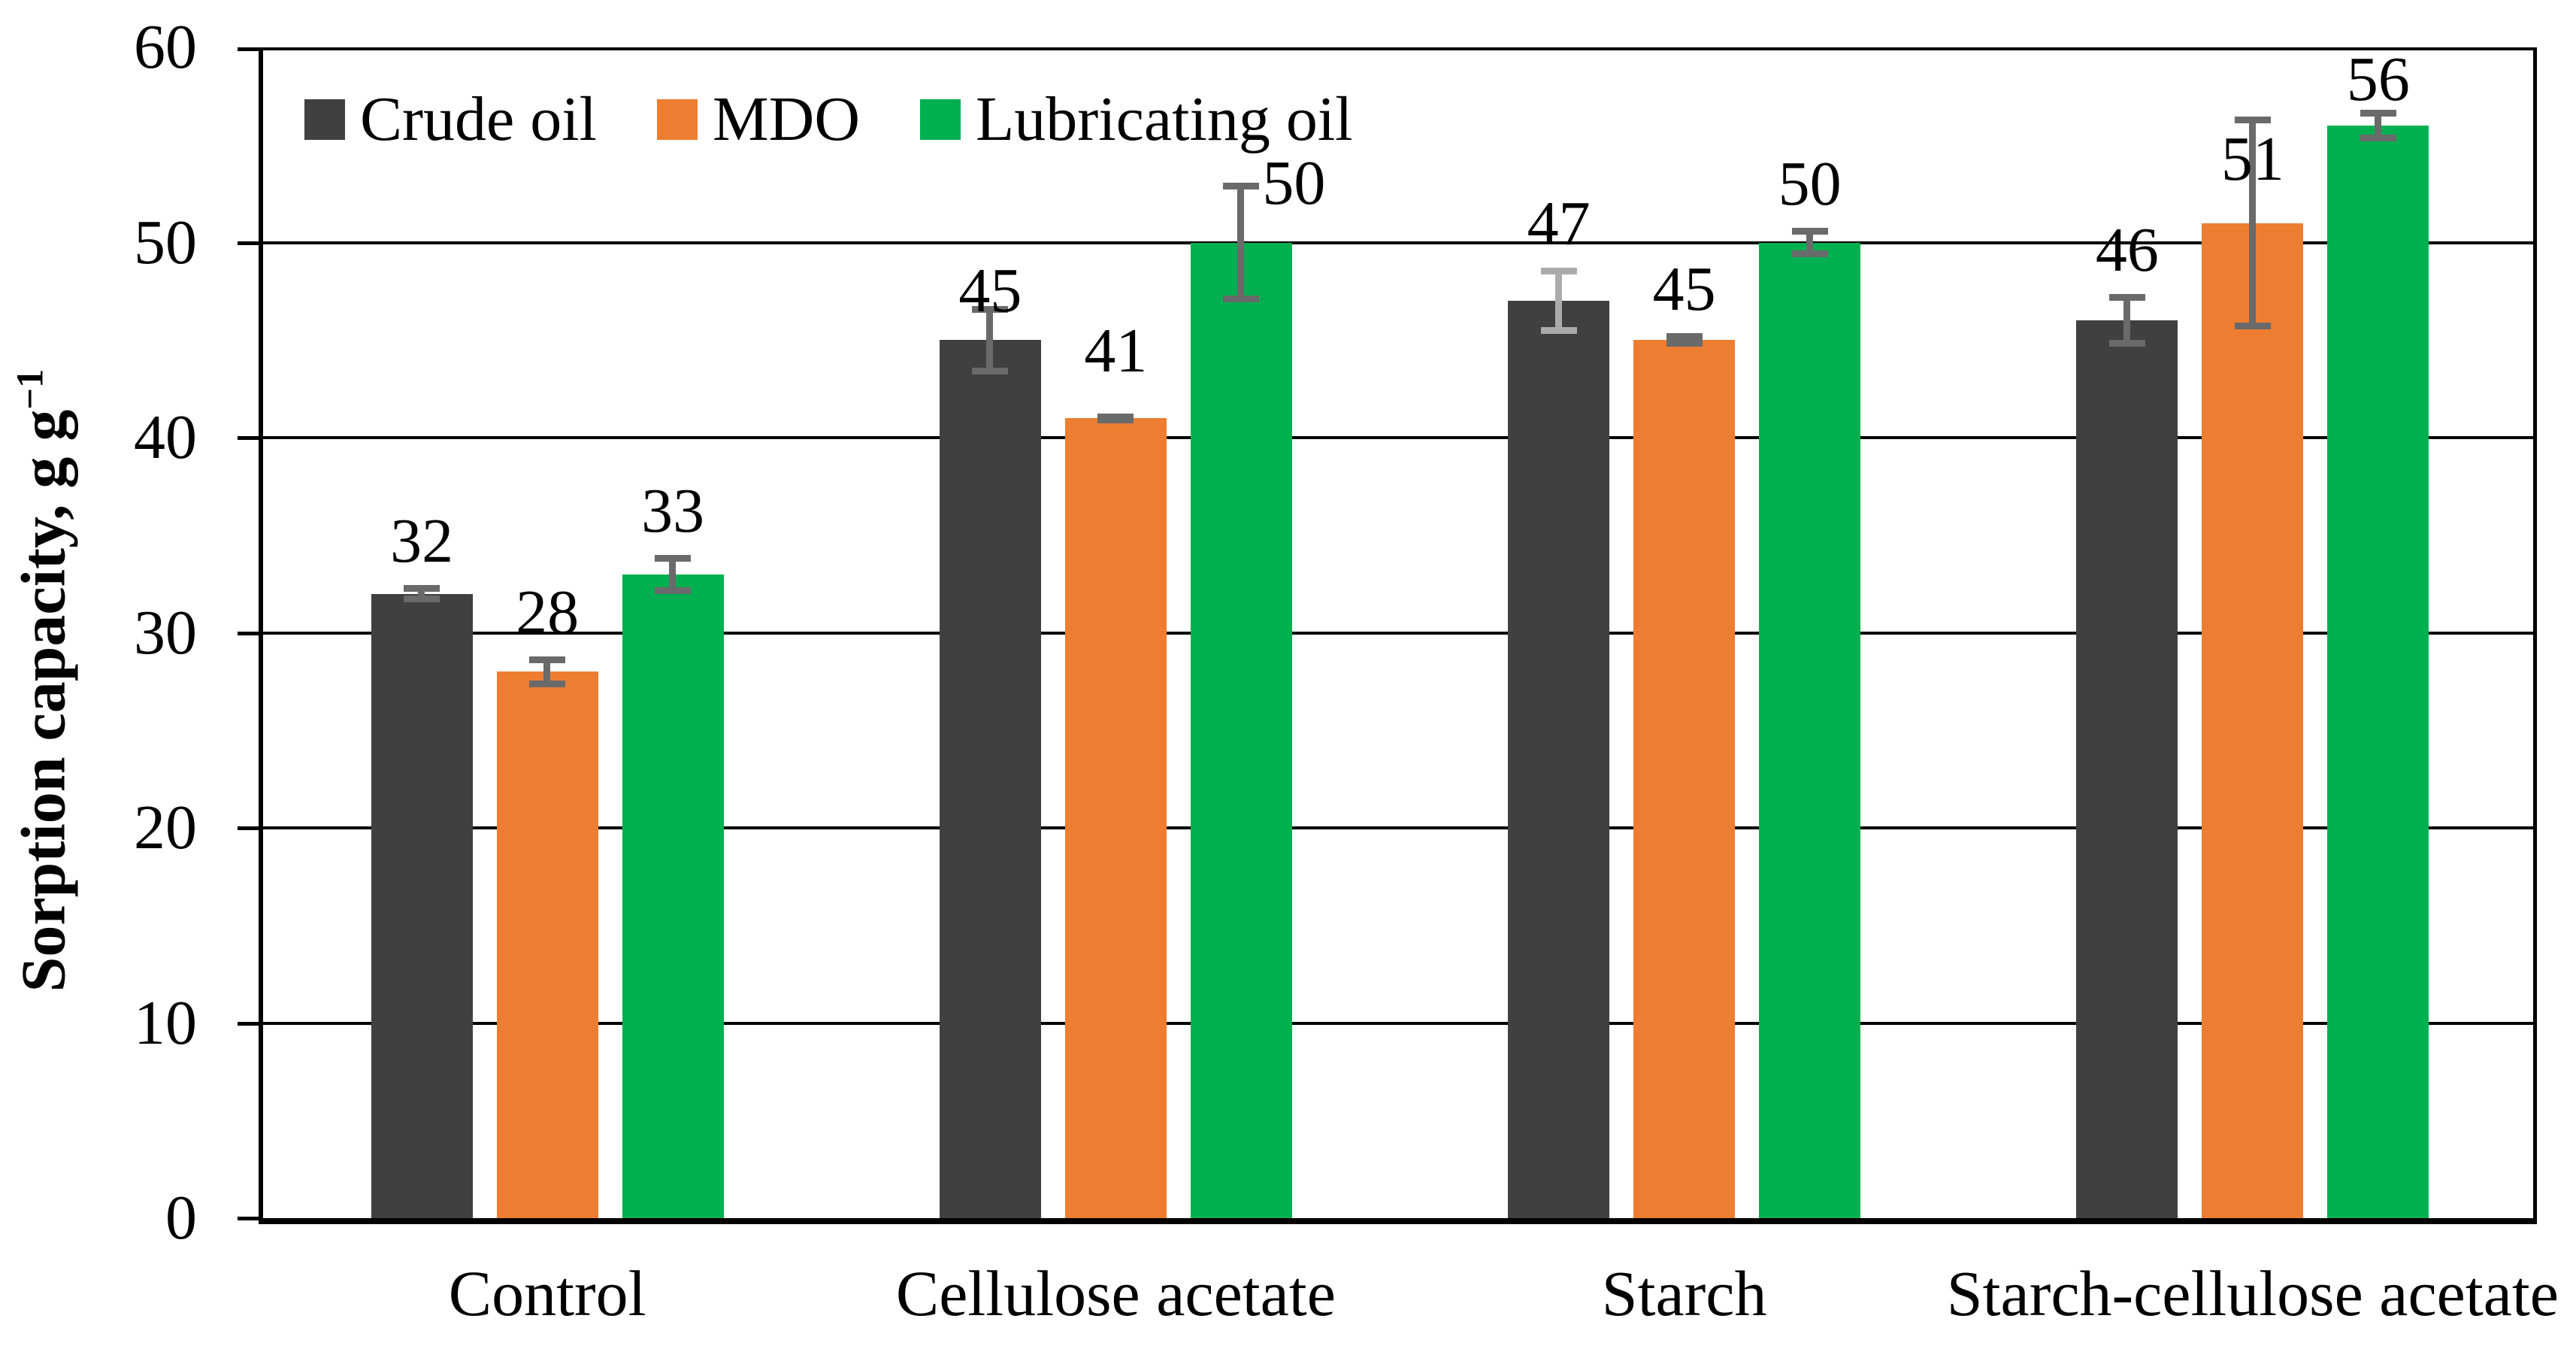 Image resolution: width=2576 pixels, height=1355 pixels. Describe the element at coordinates (990, 290) in the screenshot. I see `data-label-0-1: 45` at that location.